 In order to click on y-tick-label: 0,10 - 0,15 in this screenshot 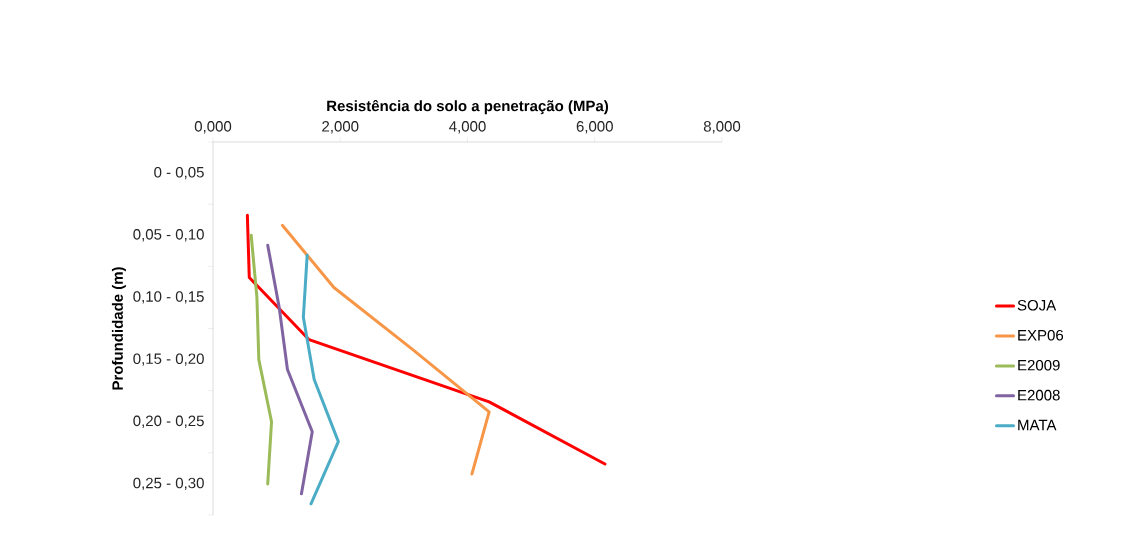, I will do `click(168, 297)`.